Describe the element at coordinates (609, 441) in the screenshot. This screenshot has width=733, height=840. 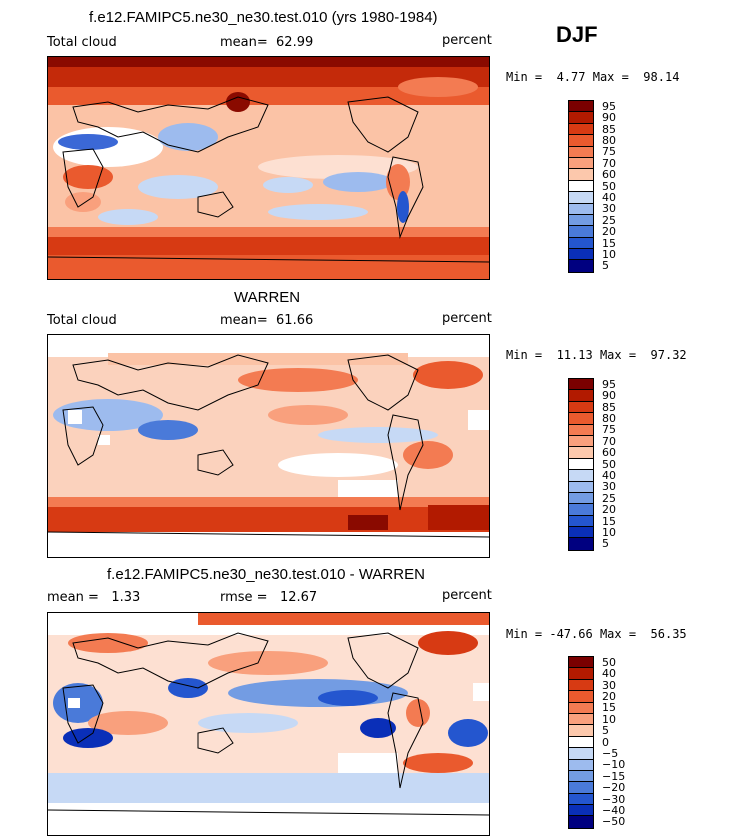
I see `colorbar-level-label: 70` at that location.